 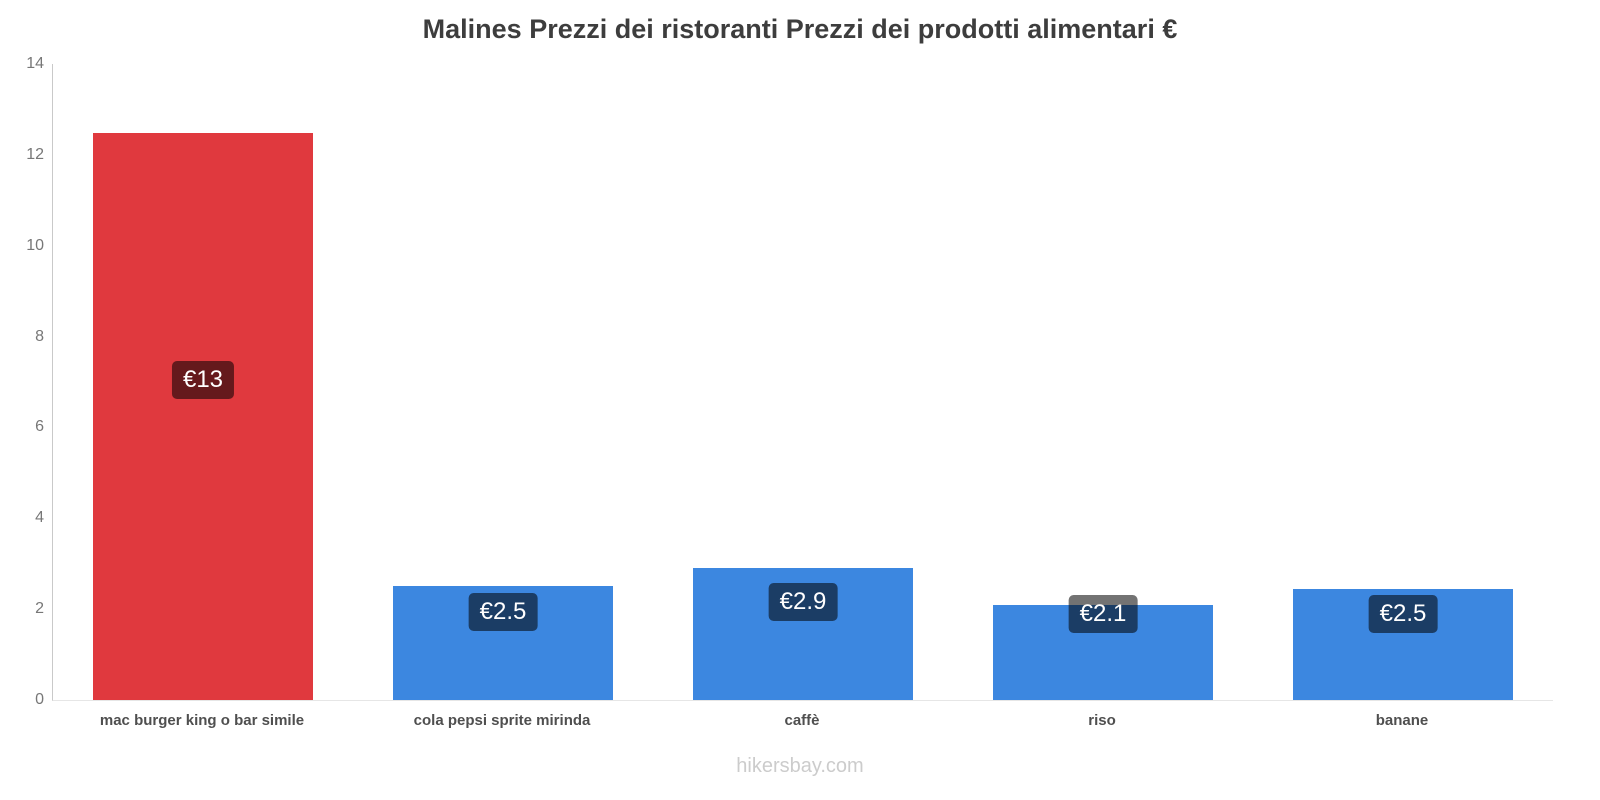 What do you see at coordinates (502, 720) in the screenshot?
I see `category-label: cola pepsi sprite mirinda` at bounding box center [502, 720].